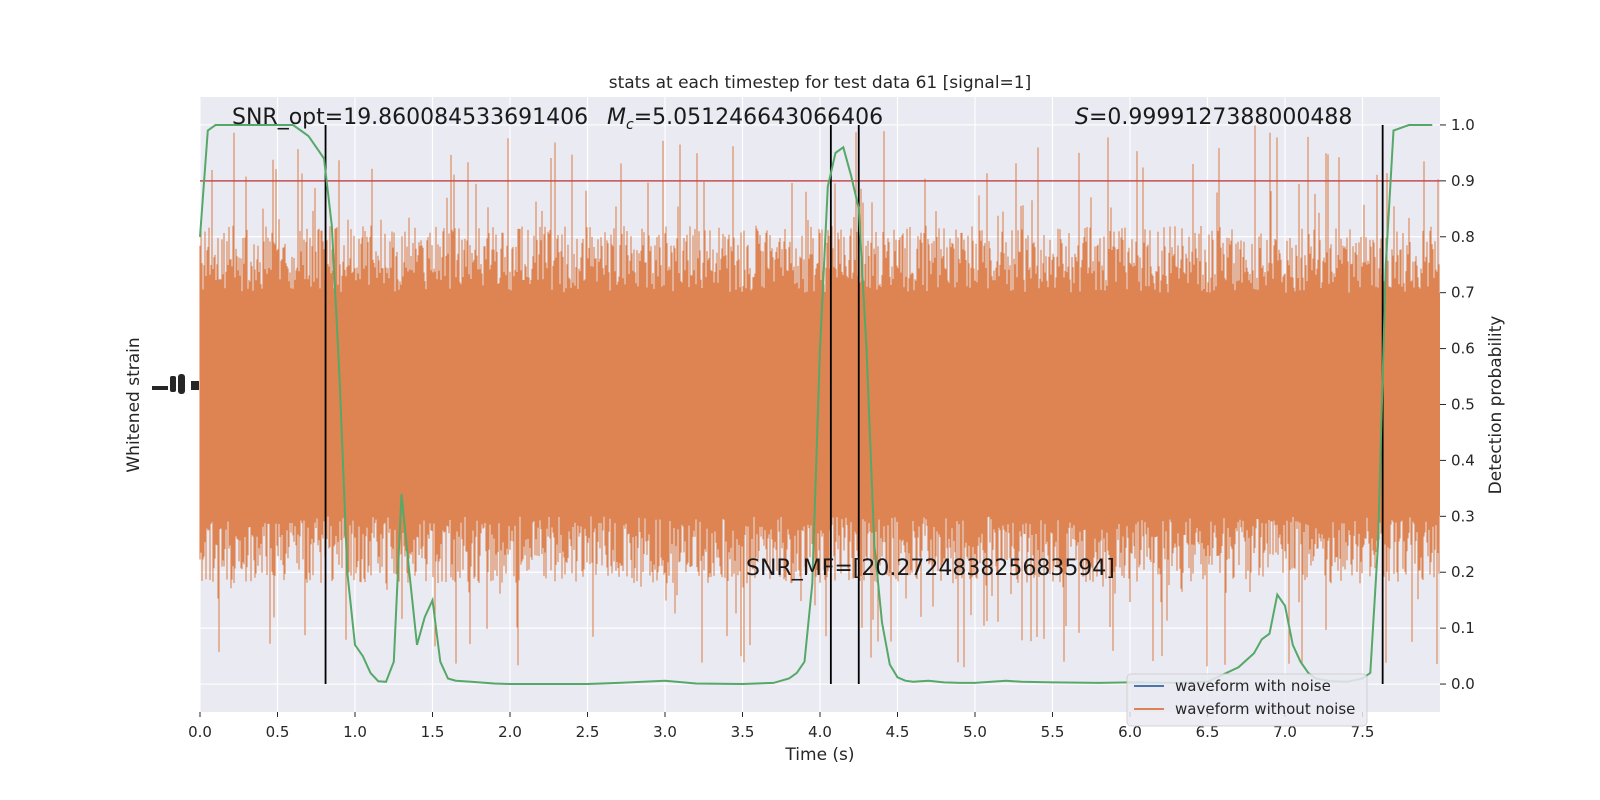 Image resolution: width=1600 pixels, height=800 pixels. Describe the element at coordinates (200, 732) in the screenshot. I see `x-tick-label: 0.0` at that location.